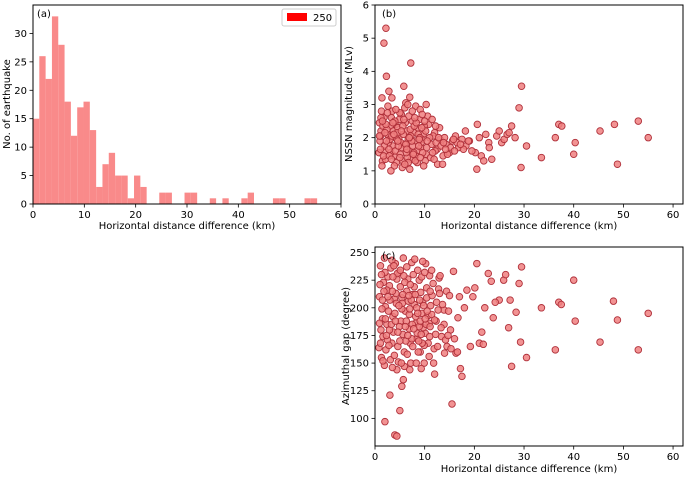 The height and width of the screenshot is (478, 685). Describe the element at coordinates (187, 215) in the screenshot. I see `x-tick-label: 30` at that location.